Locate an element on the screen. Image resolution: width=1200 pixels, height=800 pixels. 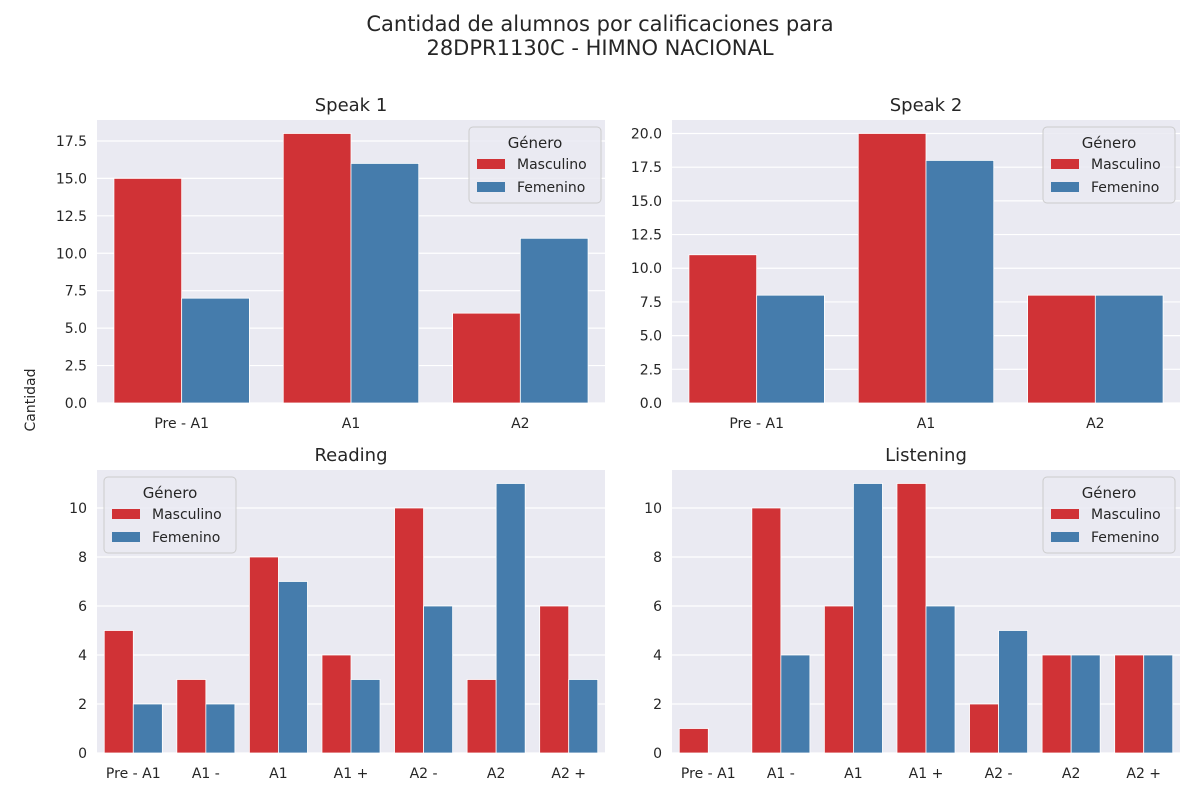
y-tick-label: 20.0 is located at coordinates (646, 134).